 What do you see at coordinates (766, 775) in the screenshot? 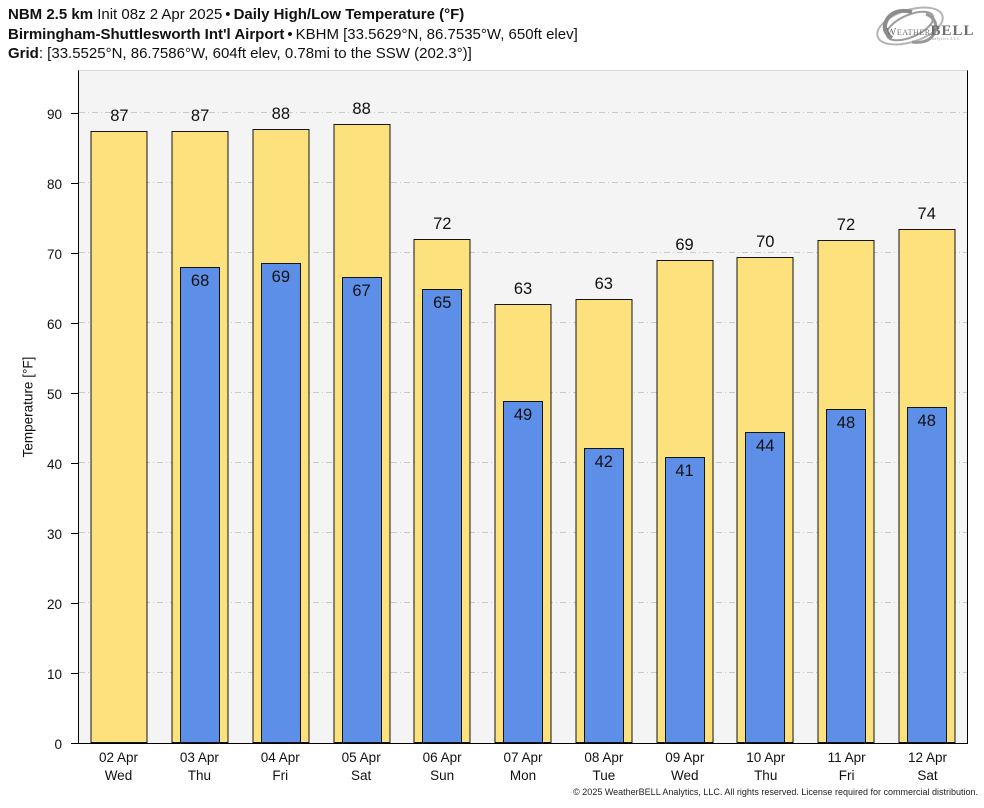
I see `x-tick-weekday: Thu` at bounding box center [766, 775].